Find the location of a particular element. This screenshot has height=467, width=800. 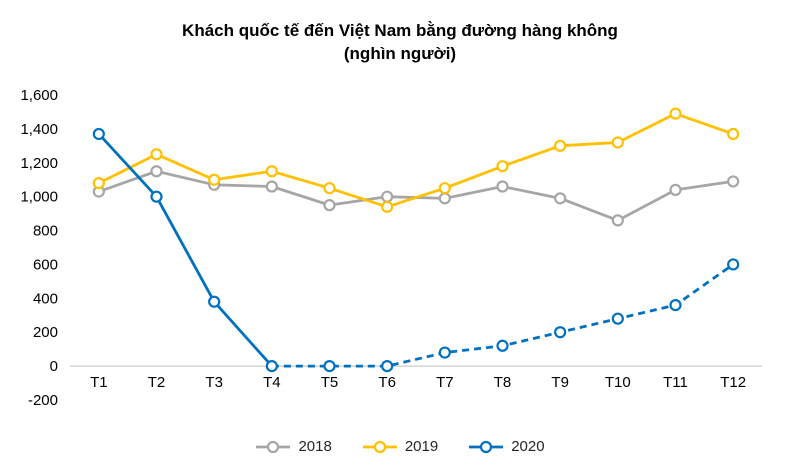

point-2019-T5 is located at coordinates (329, 188).